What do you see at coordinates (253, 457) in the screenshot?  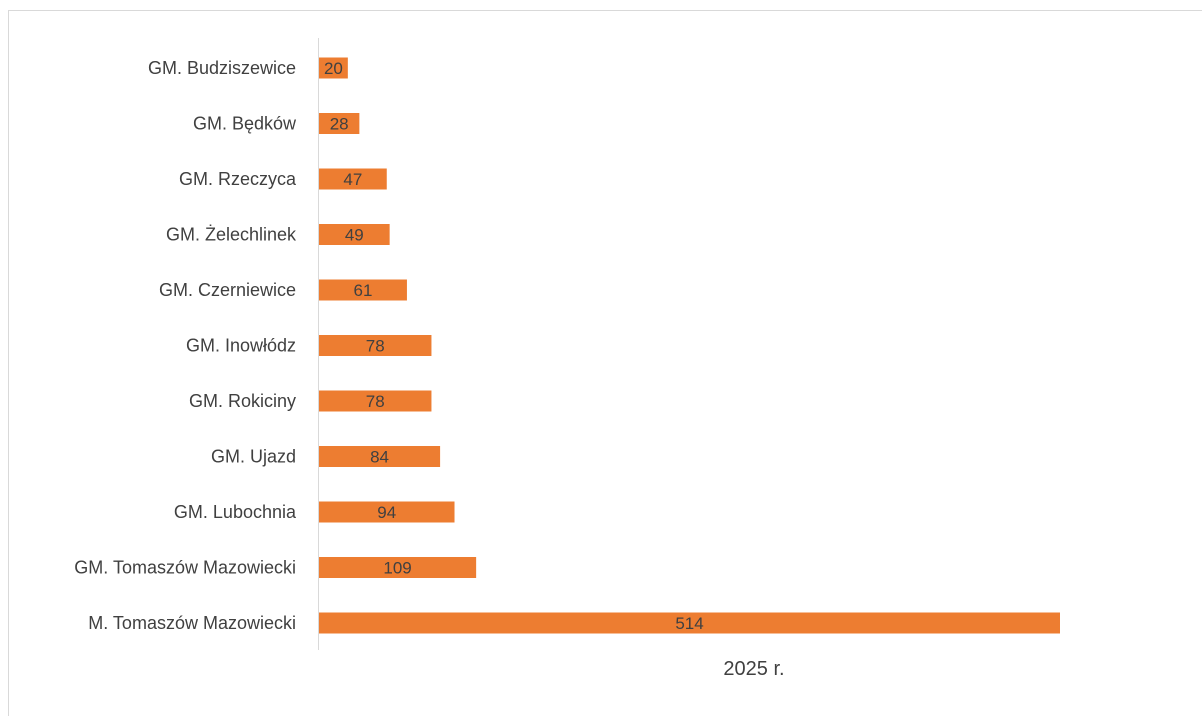 I see `category-label: GM. Ujazd` at bounding box center [253, 457].